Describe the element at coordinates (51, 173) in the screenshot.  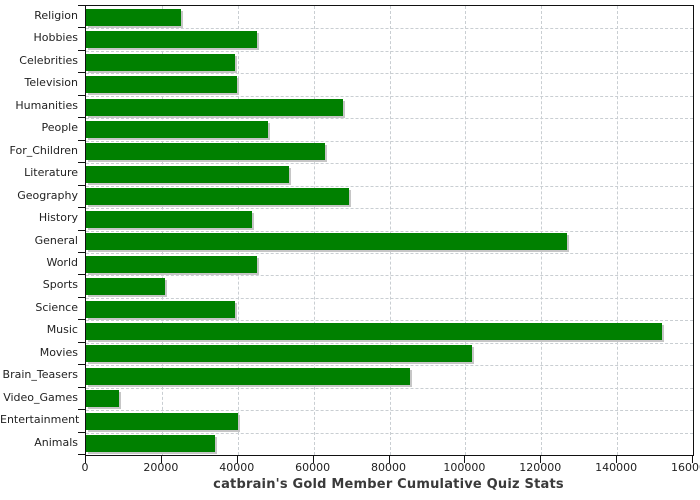
I see `category-label: Literature` at that location.